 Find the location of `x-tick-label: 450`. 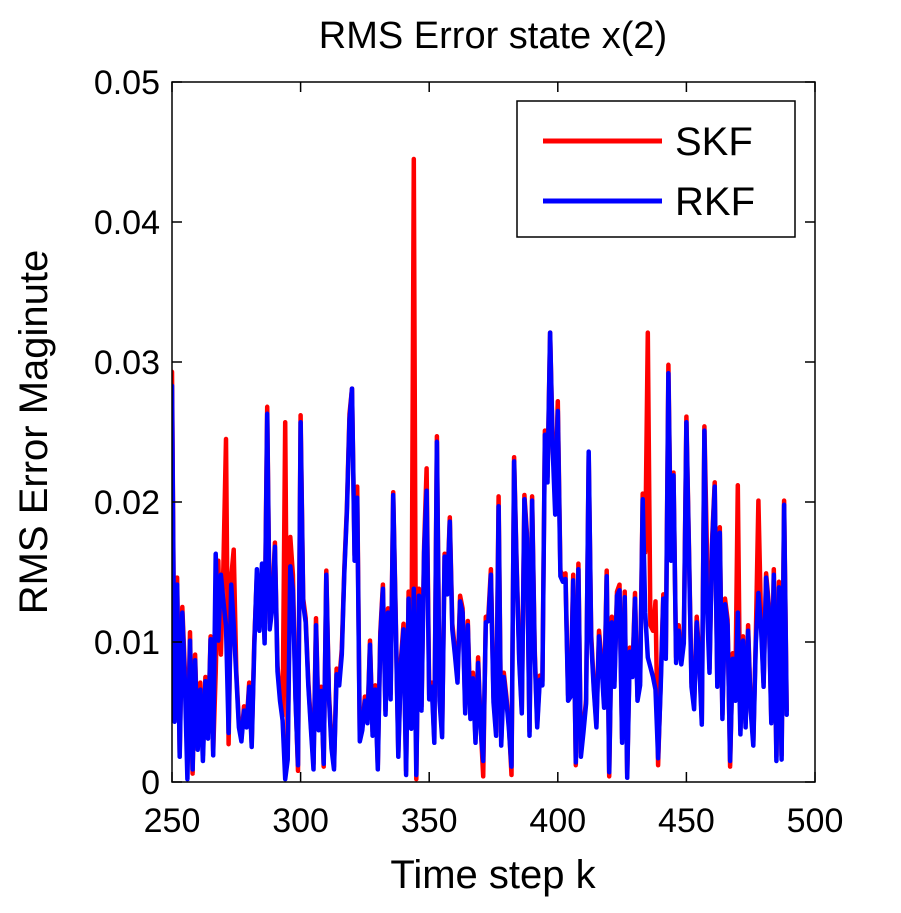

x-tick-label: 450 is located at coordinates (686, 821).